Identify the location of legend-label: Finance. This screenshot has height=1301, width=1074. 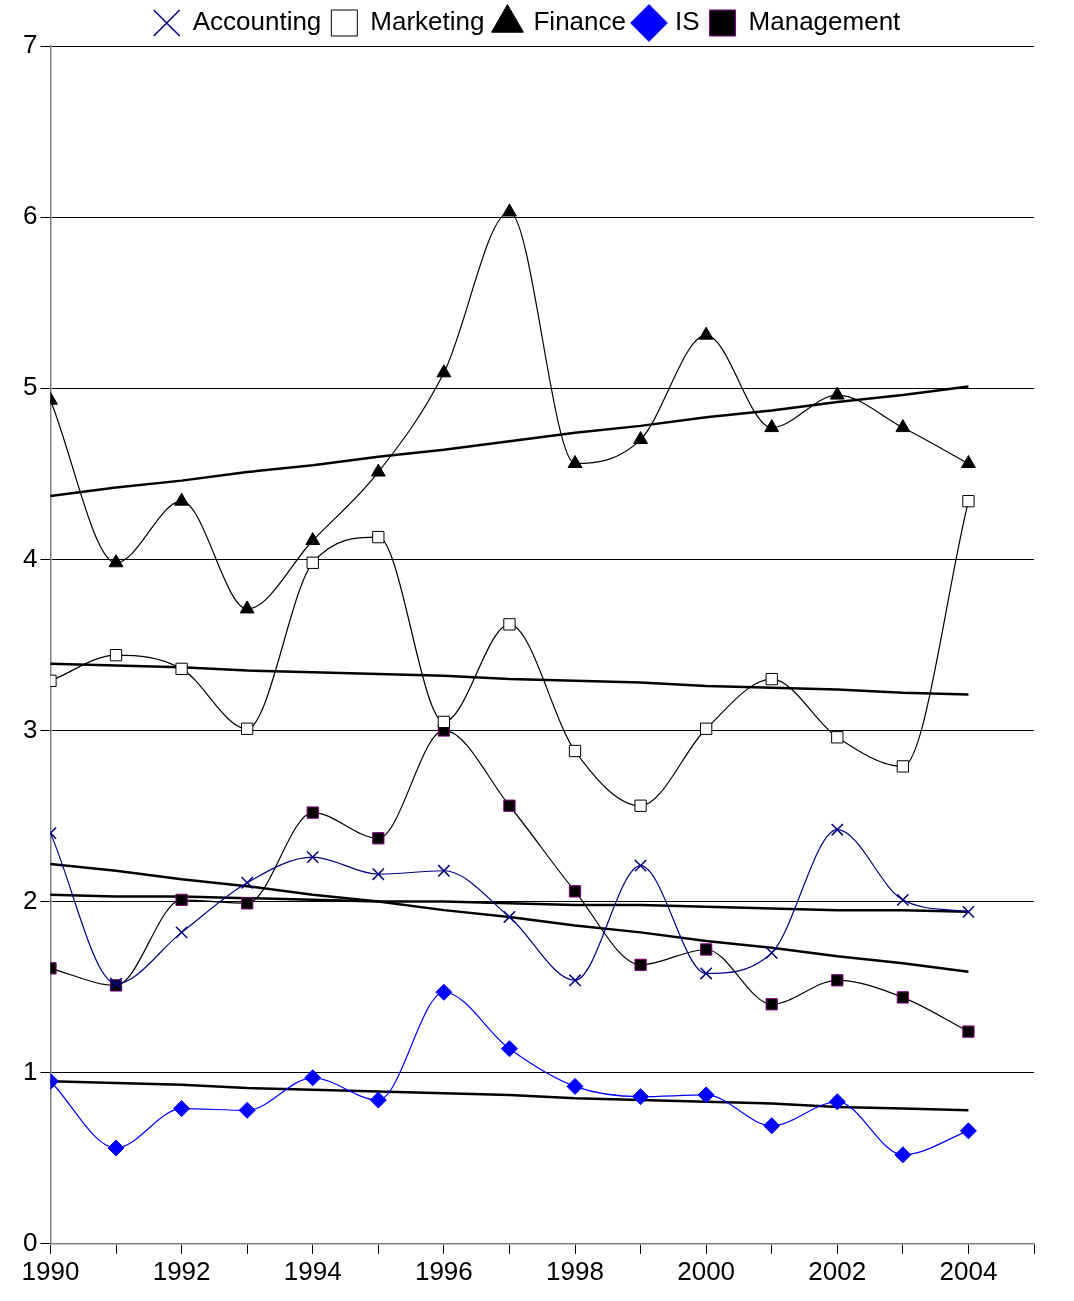
(579, 21).